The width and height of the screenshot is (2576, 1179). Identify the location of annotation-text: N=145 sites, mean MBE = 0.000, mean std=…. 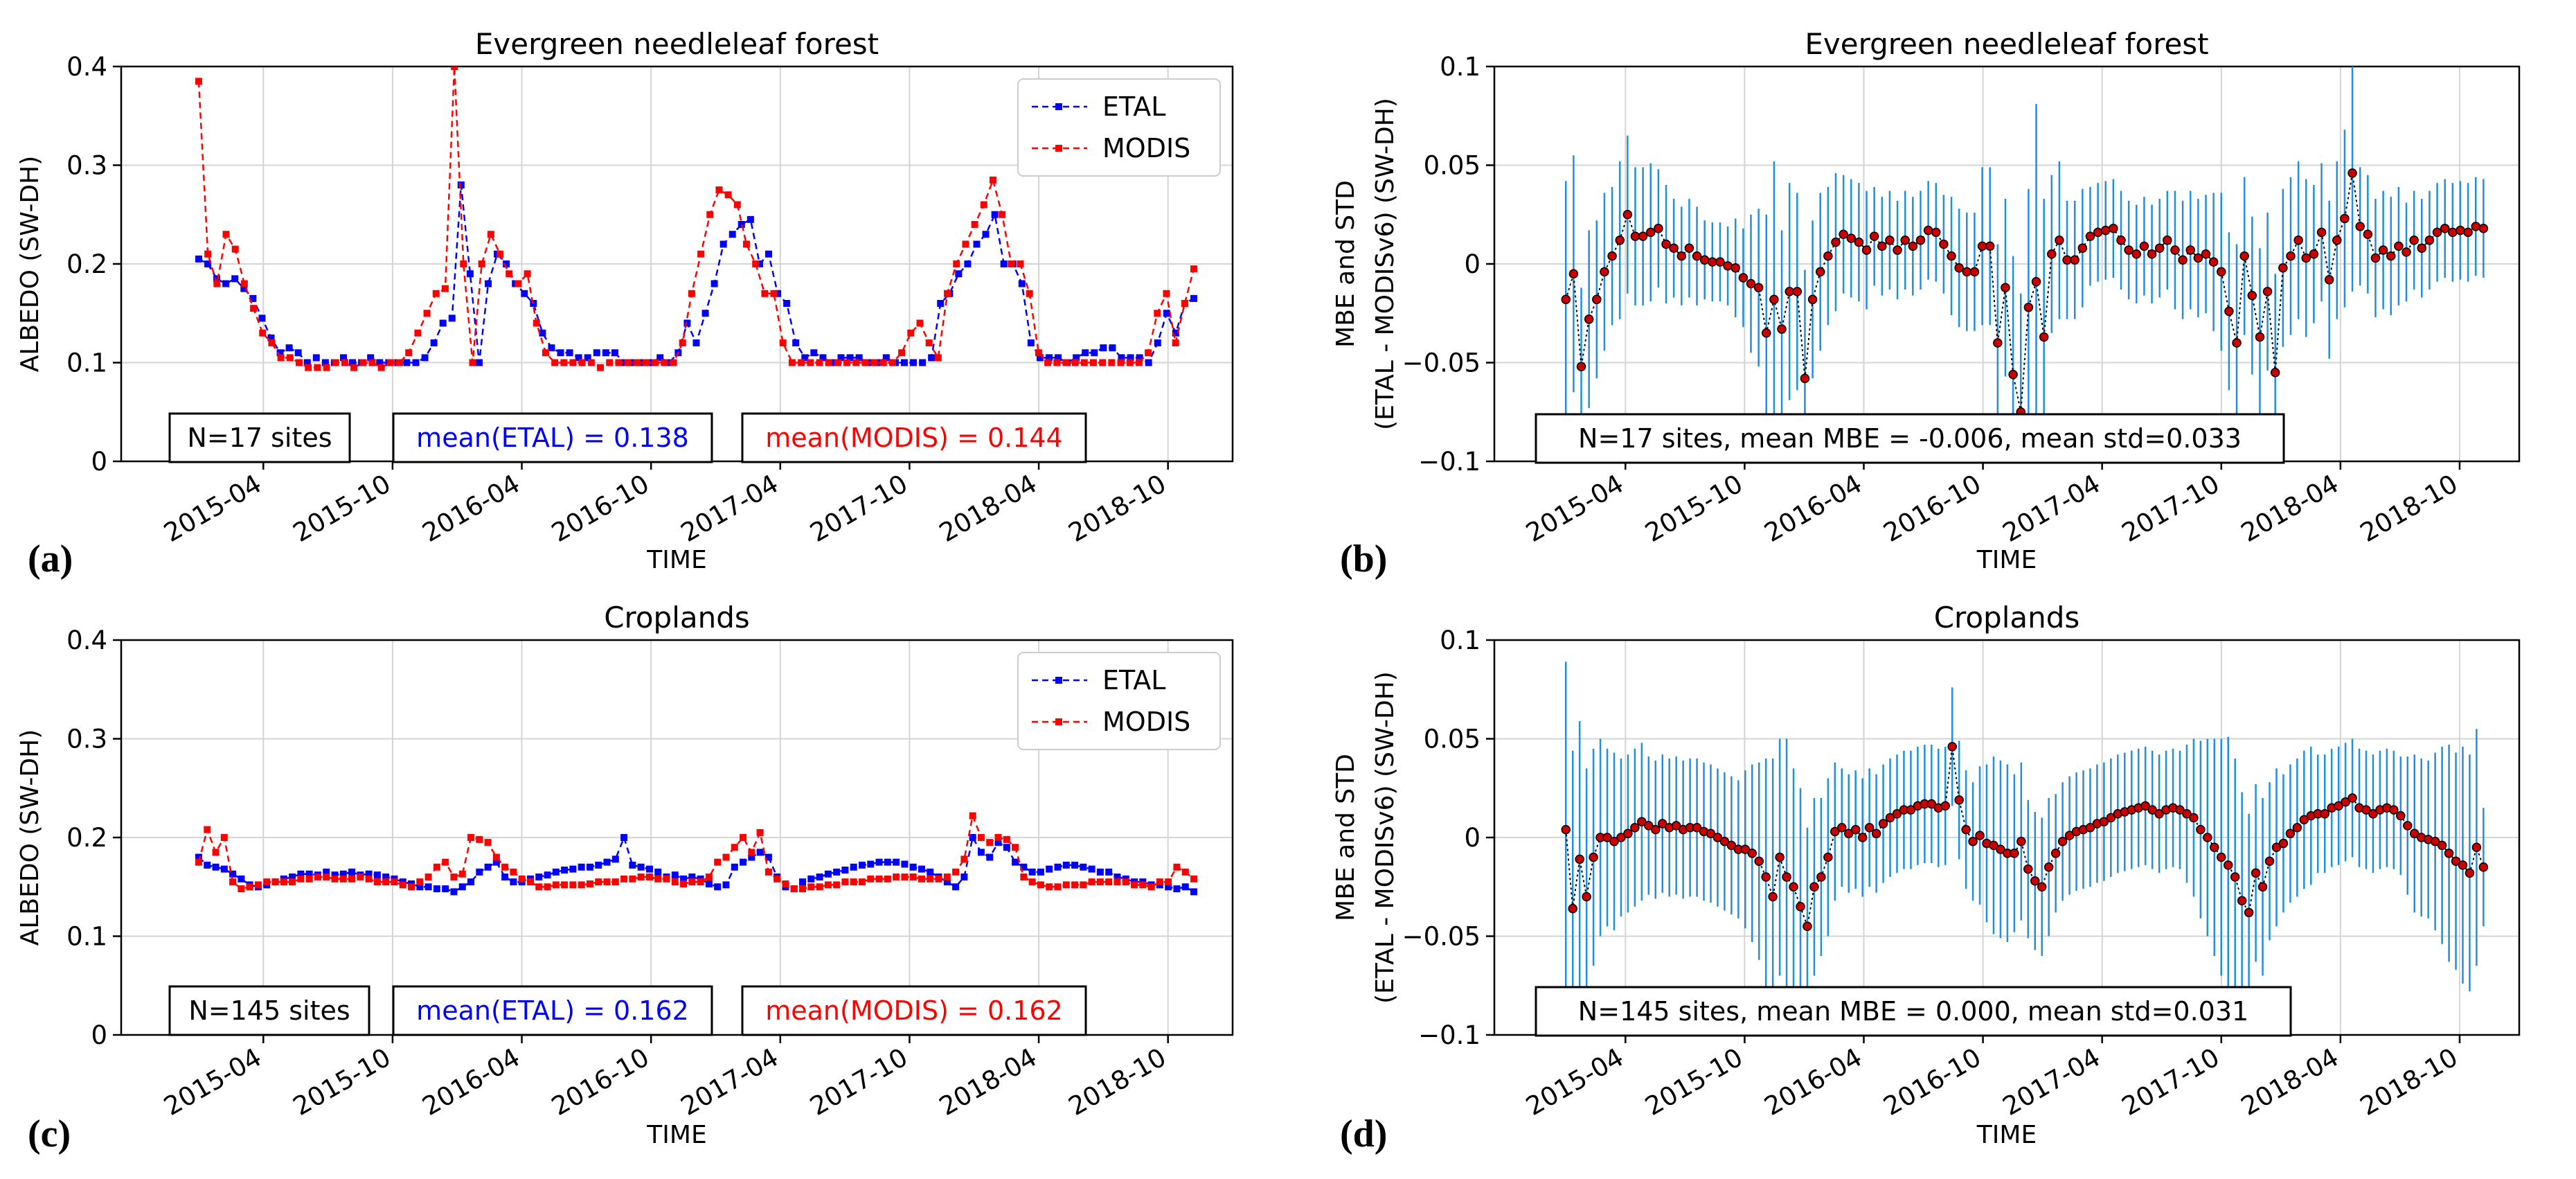
(1913, 1011).